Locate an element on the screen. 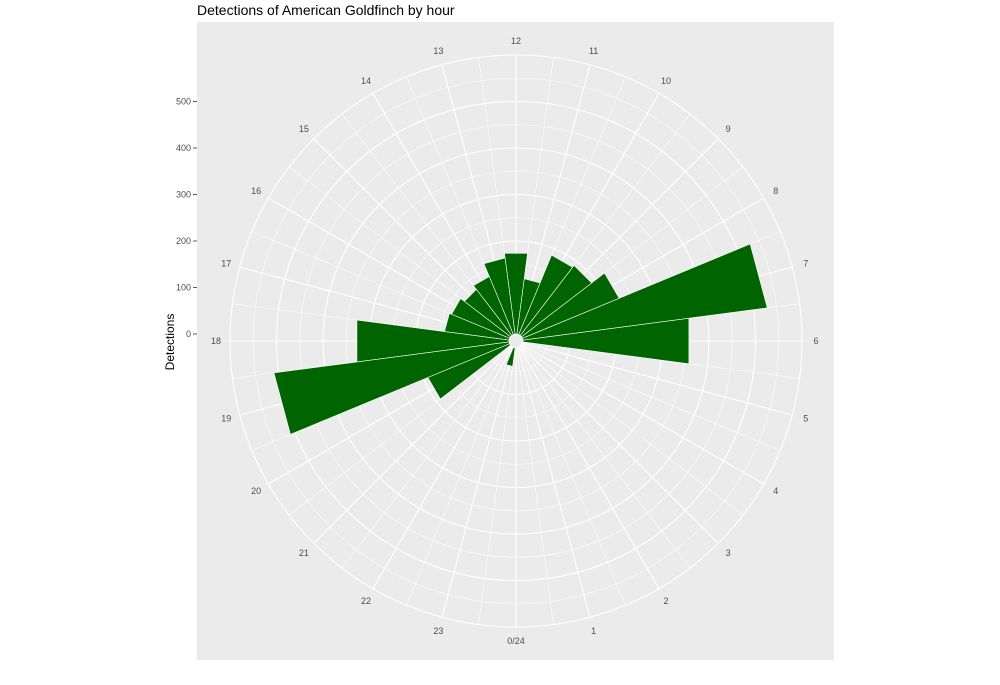  hour-label: 23 is located at coordinates (438, 631).